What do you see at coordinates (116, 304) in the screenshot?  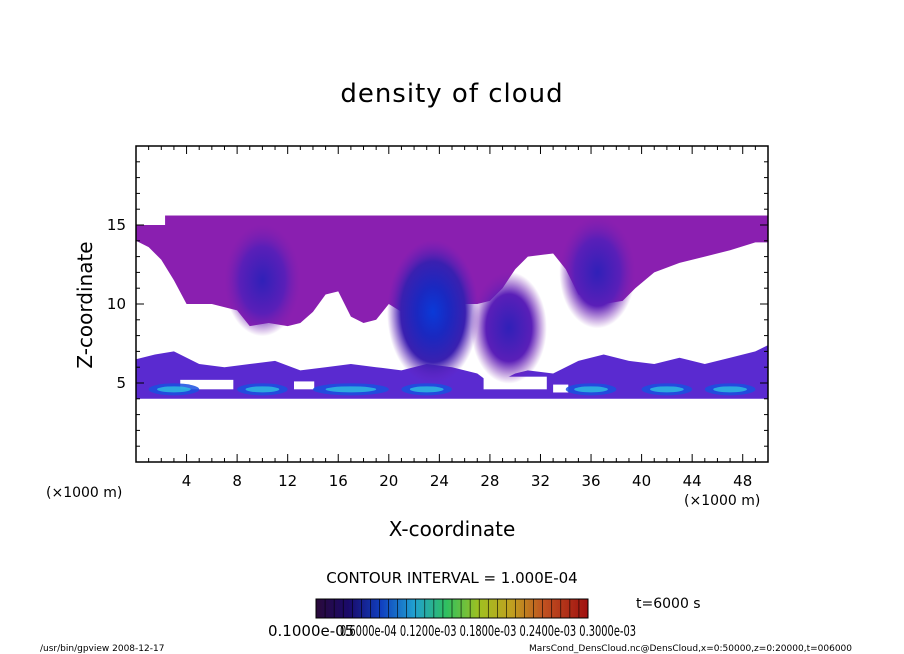 I see `y-tick-label: 10` at bounding box center [116, 304].